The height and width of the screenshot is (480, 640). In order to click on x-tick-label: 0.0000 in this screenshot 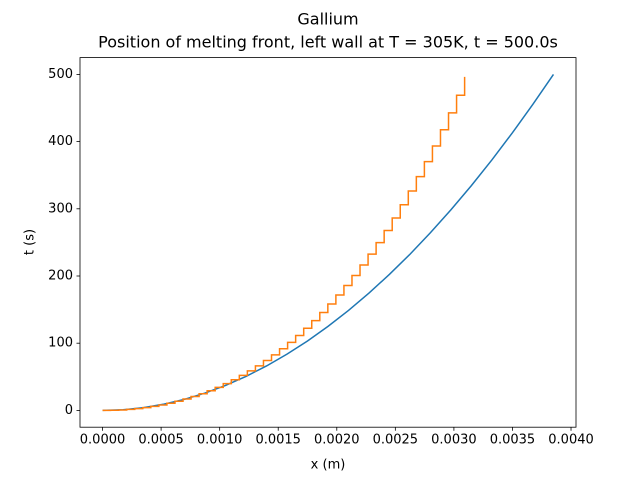, I will do `click(103, 440)`.